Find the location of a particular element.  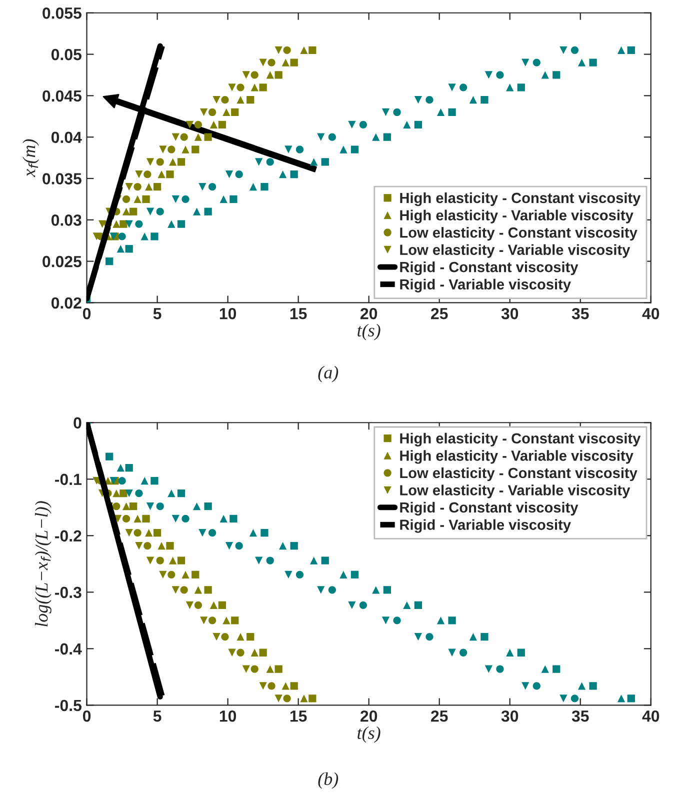

y-tick-label: 0.03 is located at coordinates (66, 220).